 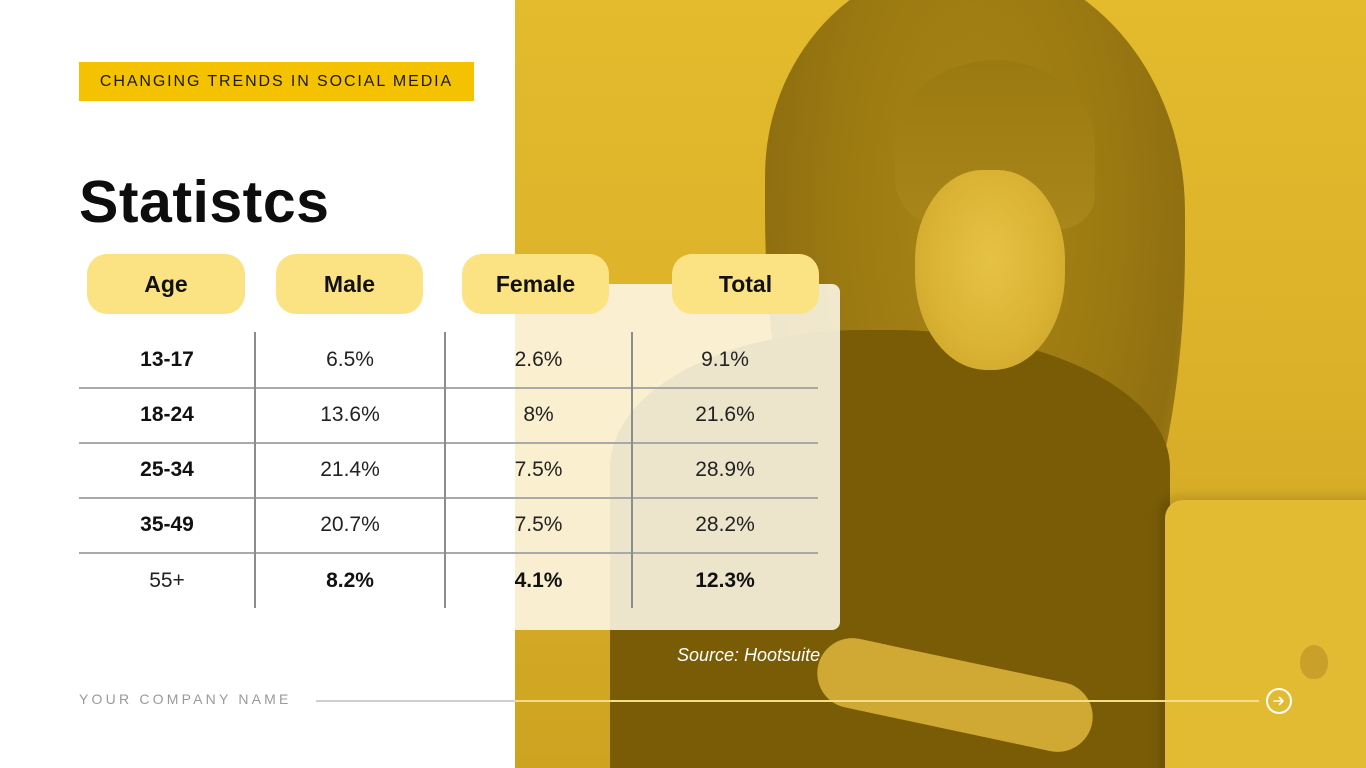 What do you see at coordinates (725, 524) in the screenshot?
I see `table-cell-total: 28.2%` at bounding box center [725, 524].